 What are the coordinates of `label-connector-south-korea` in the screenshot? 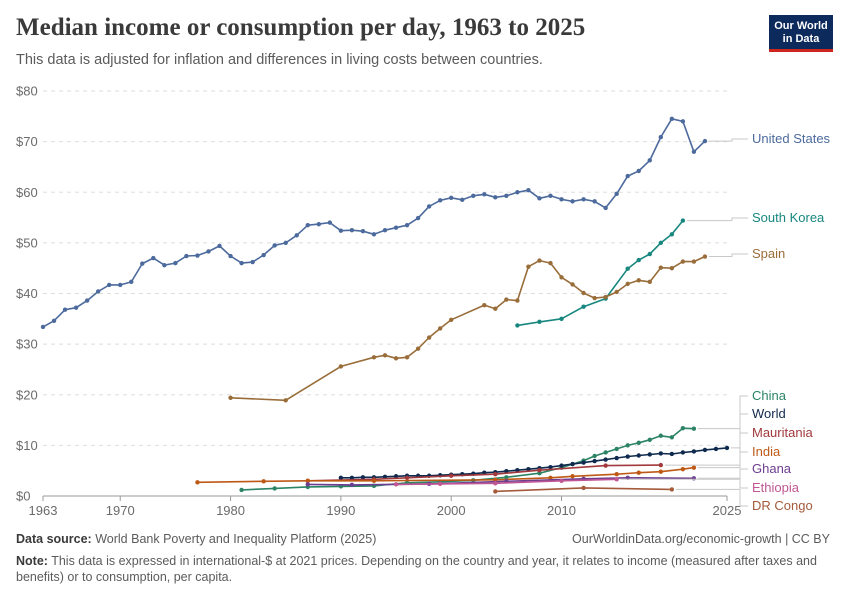 It's located at (717, 219).